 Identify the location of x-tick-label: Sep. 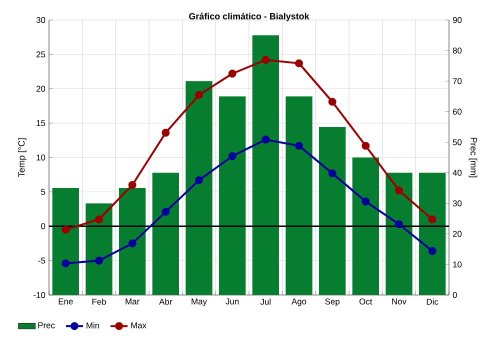
(332, 302).